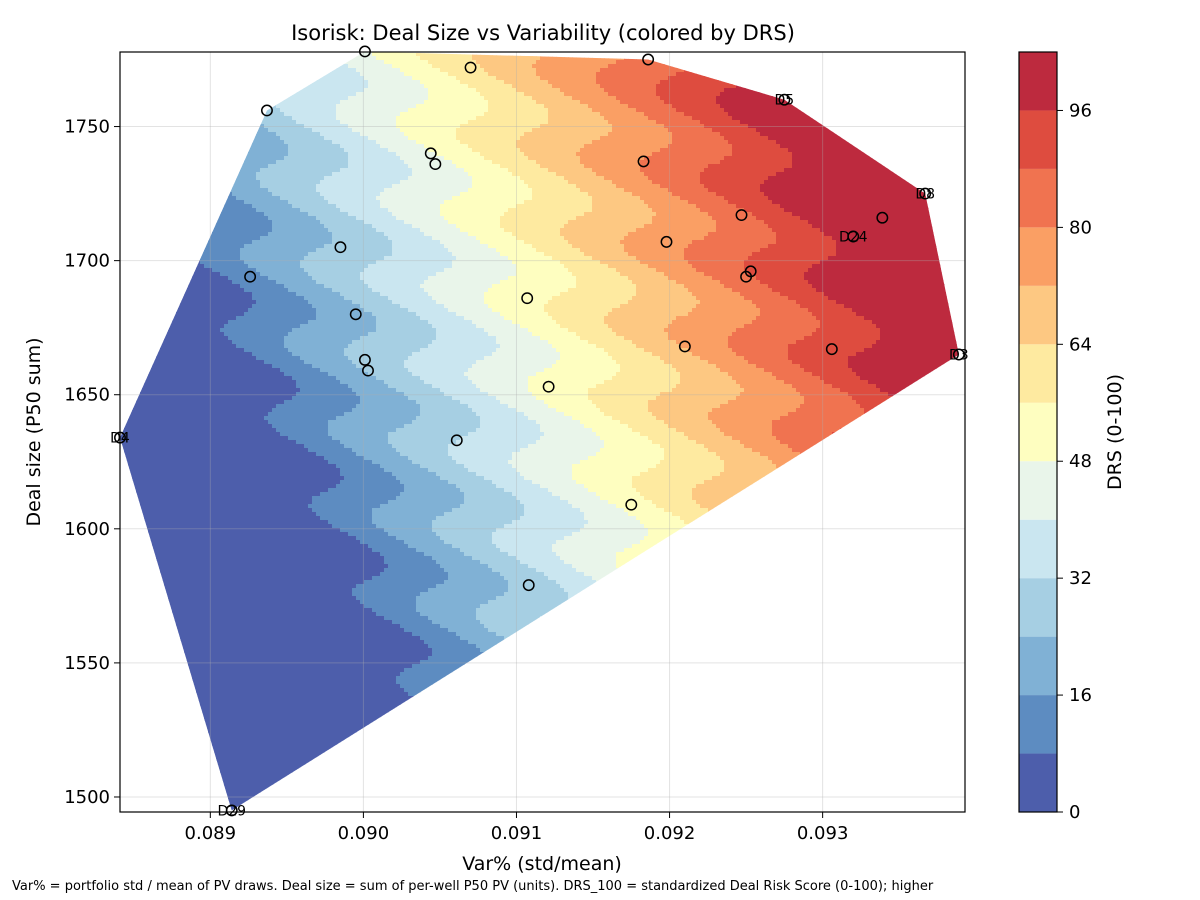 Image resolution: width=1200 pixels, height=900 pixels. Describe the element at coordinates (542, 864) in the screenshot. I see `x-axis-label: Var% (std/mean)` at that location.